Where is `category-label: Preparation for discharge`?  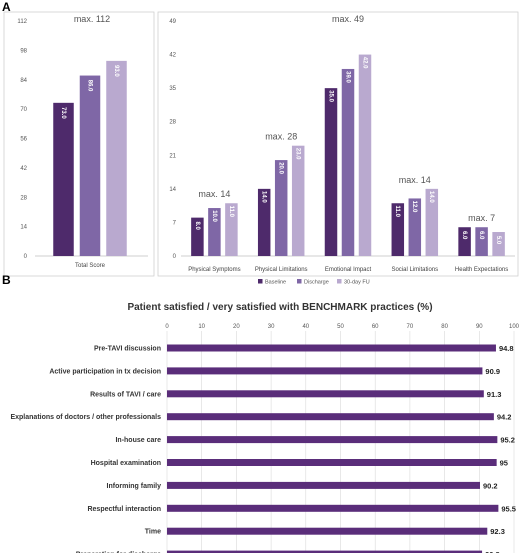 category-label: Preparation for discharge is located at coordinates (118, 552).